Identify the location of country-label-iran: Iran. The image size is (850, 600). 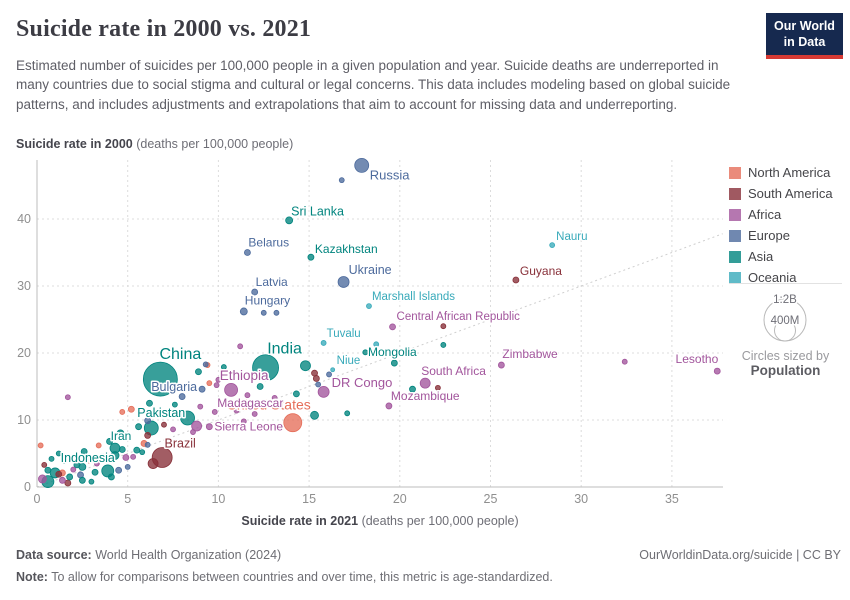
(121, 436).